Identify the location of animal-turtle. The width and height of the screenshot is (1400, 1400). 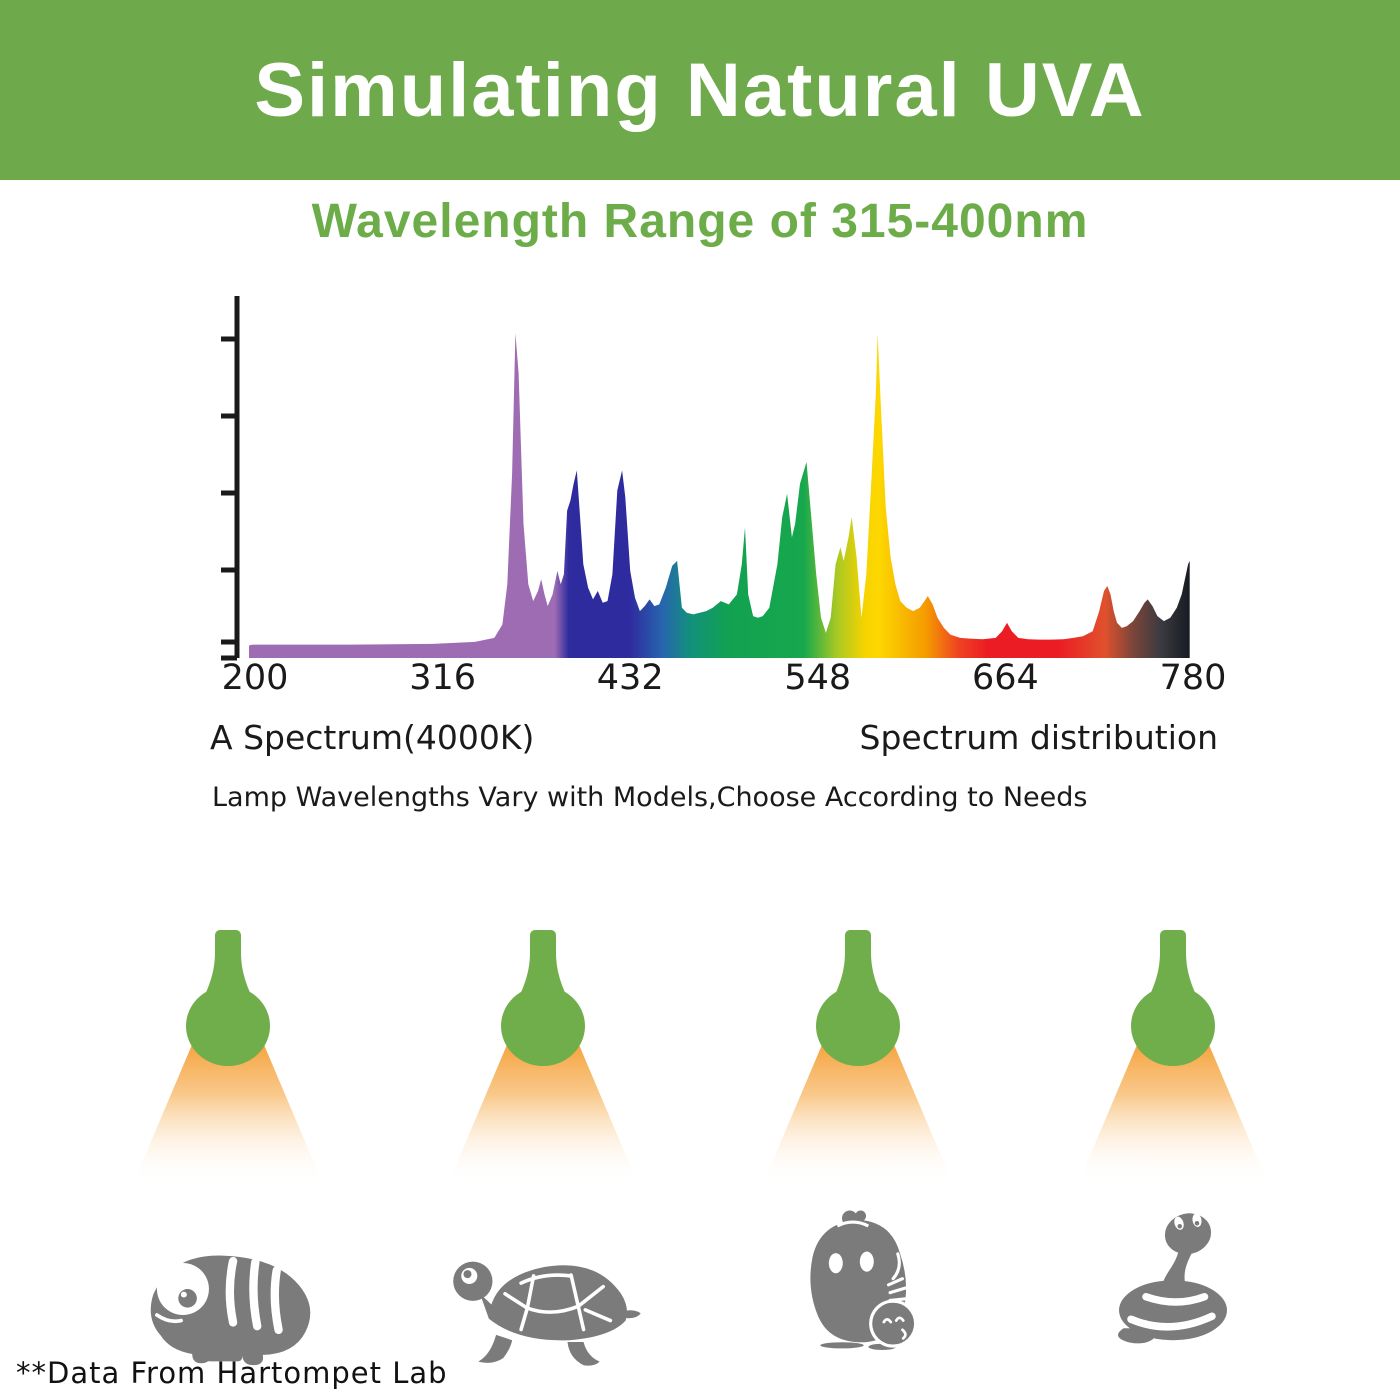
(542, 1304).